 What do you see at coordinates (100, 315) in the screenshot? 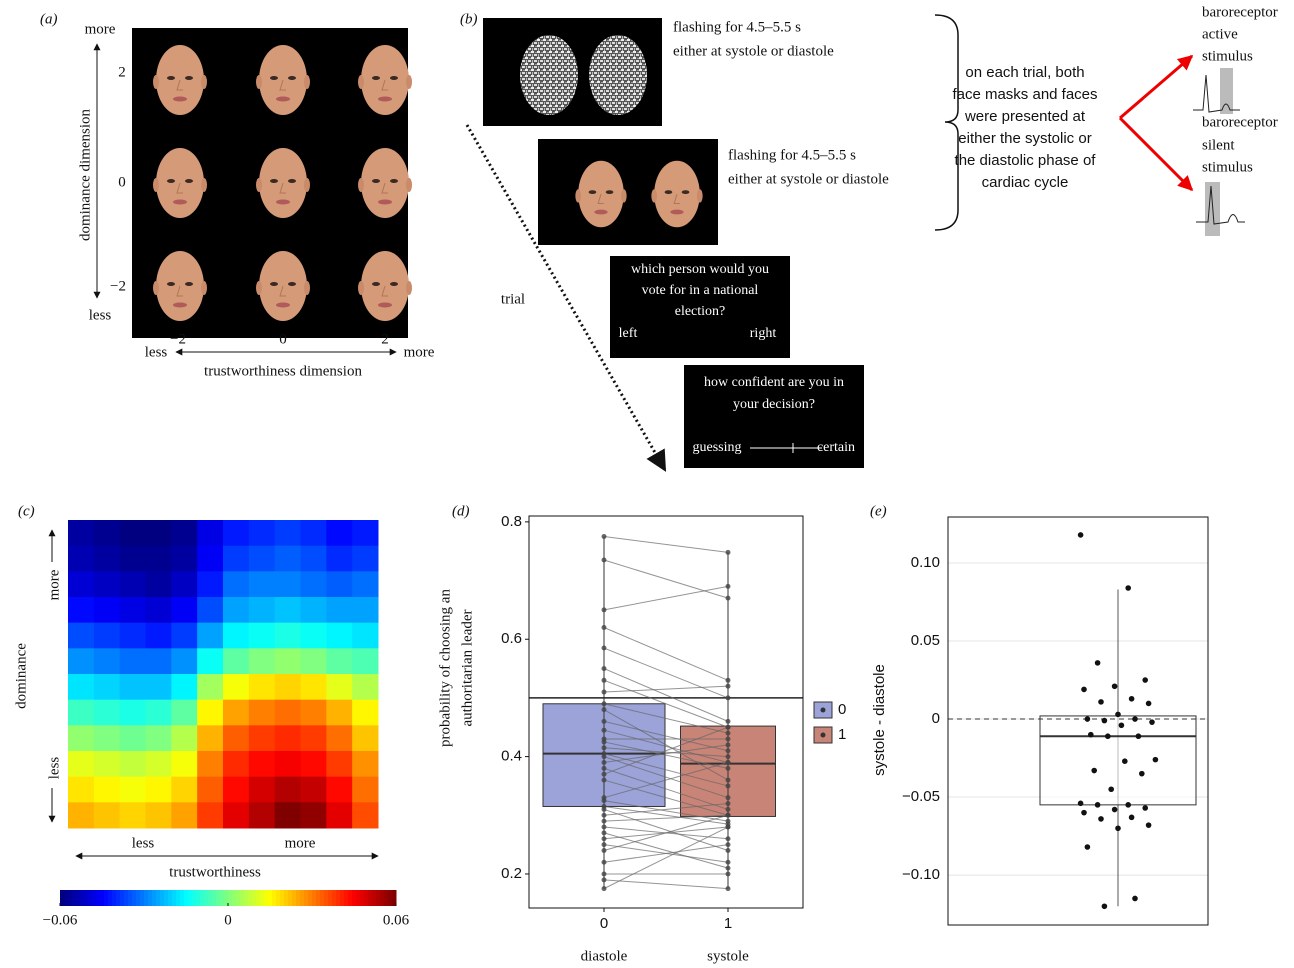
I see `y-less: less` at bounding box center [100, 315].